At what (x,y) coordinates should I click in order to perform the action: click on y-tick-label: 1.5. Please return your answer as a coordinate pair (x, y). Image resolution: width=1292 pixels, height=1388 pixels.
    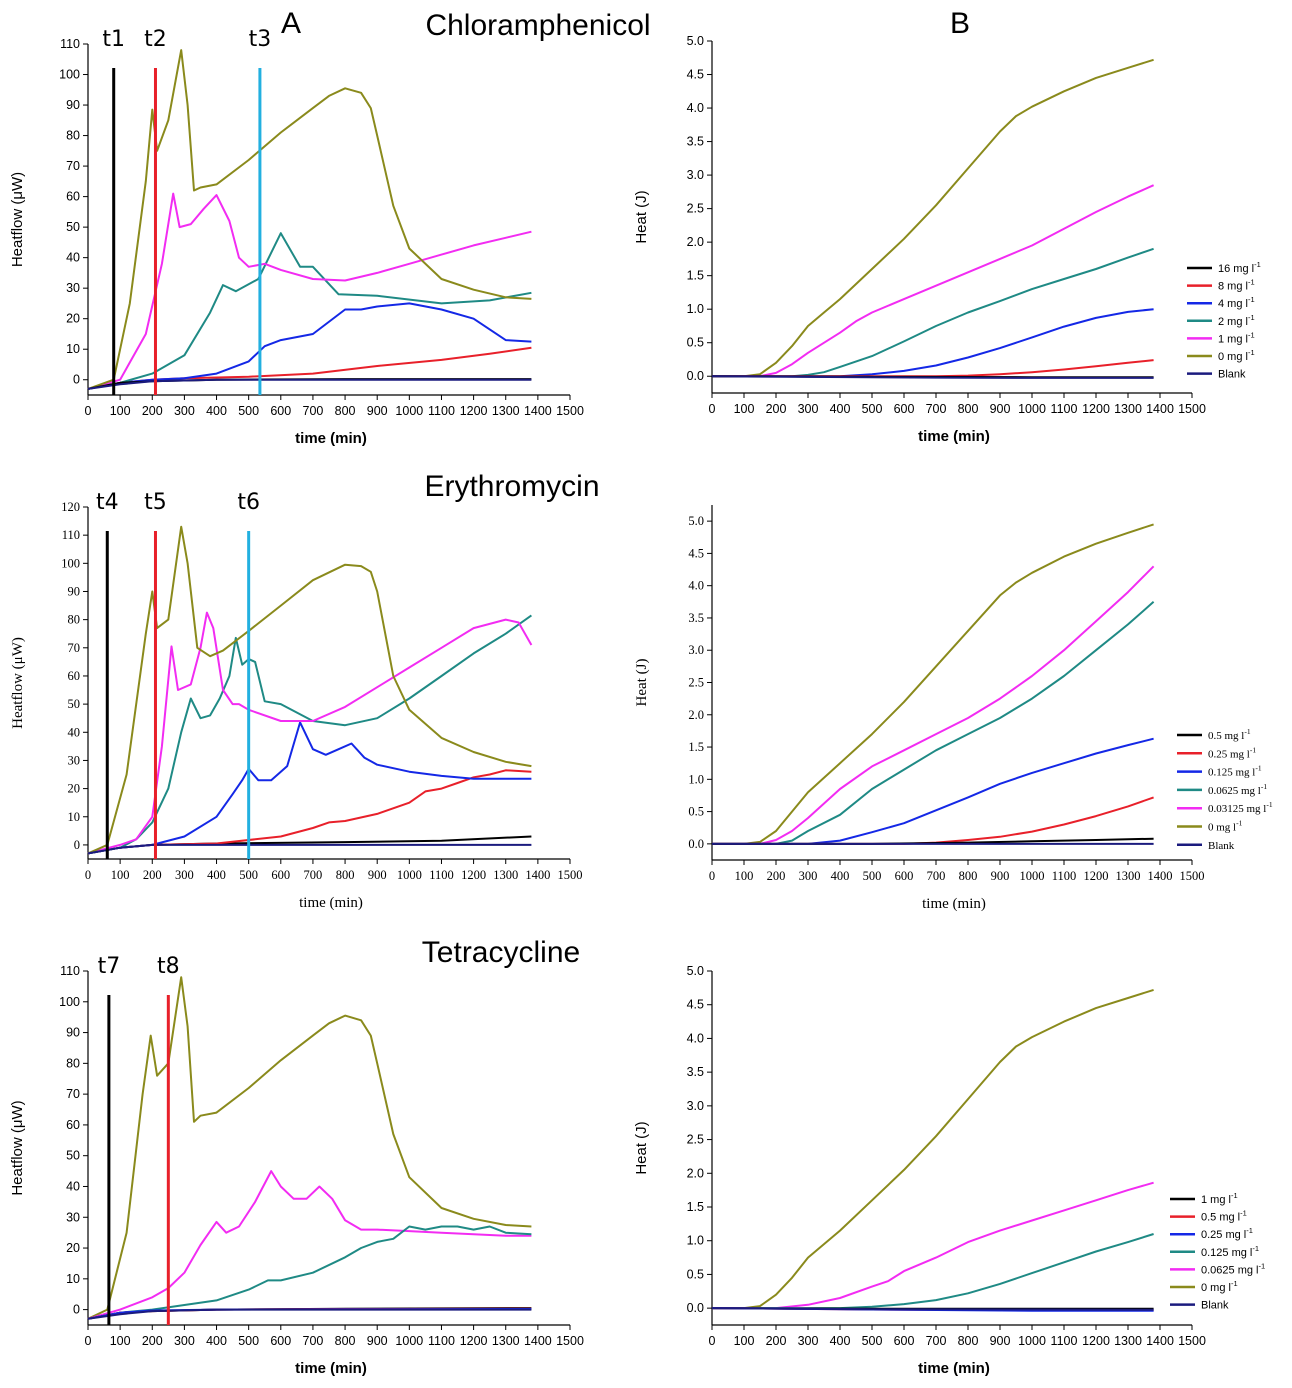
    Looking at the image, I should click on (695, 1207).